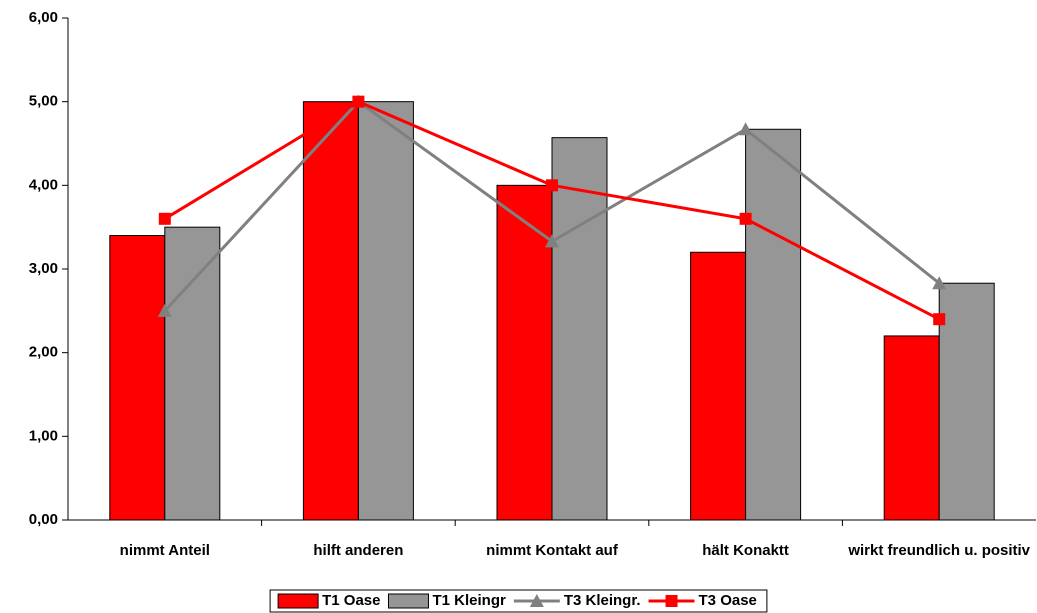 The height and width of the screenshot is (613, 1037). Describe the element at coordinates (602, 600) in the screenshot. I see `legend-label: T3 Kleingr.` at that location.